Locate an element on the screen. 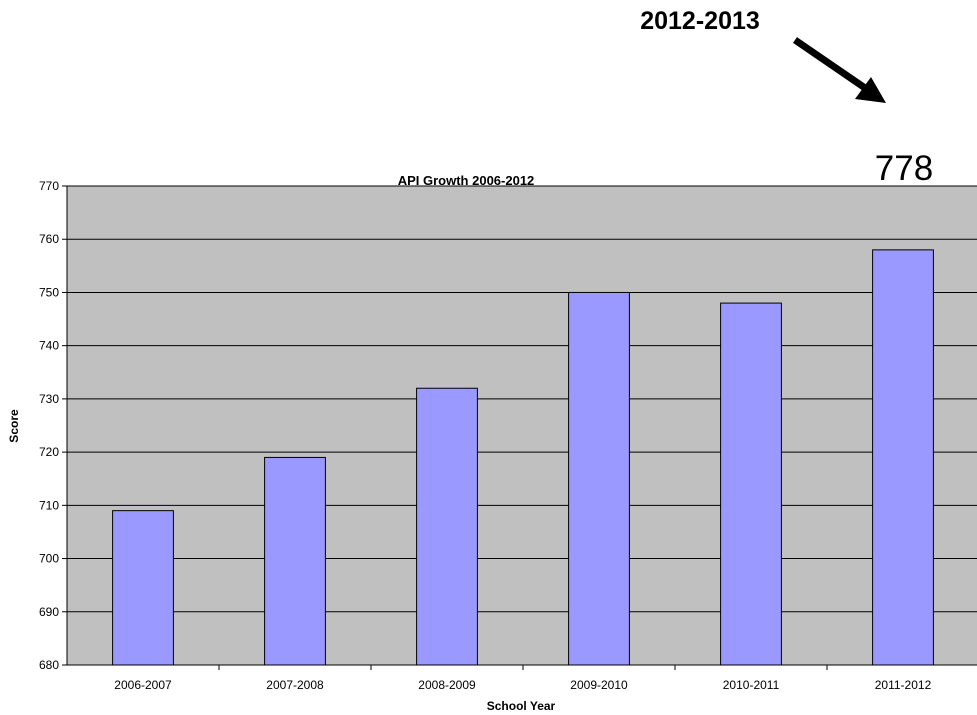 This screenshot has height=715, width=977. bar-2011-2012 is located at coordinates (903, 457).